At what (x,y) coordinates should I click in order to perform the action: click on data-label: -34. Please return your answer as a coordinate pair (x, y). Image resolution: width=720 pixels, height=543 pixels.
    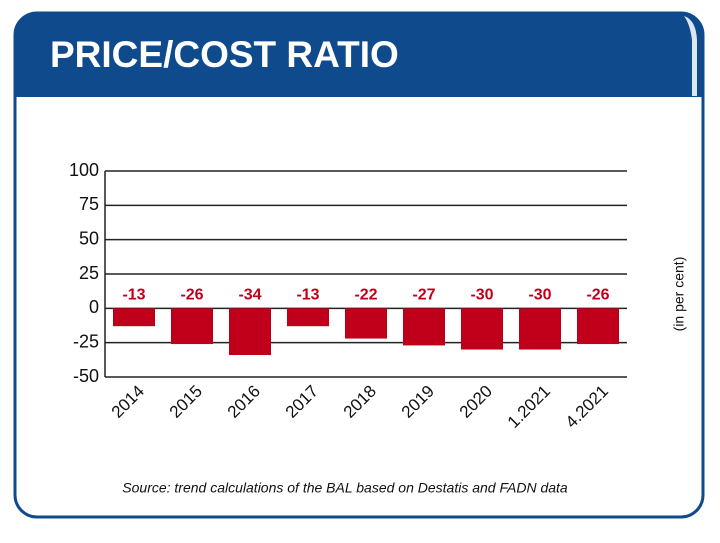
    Looking at the image, I should click on (249, 295).